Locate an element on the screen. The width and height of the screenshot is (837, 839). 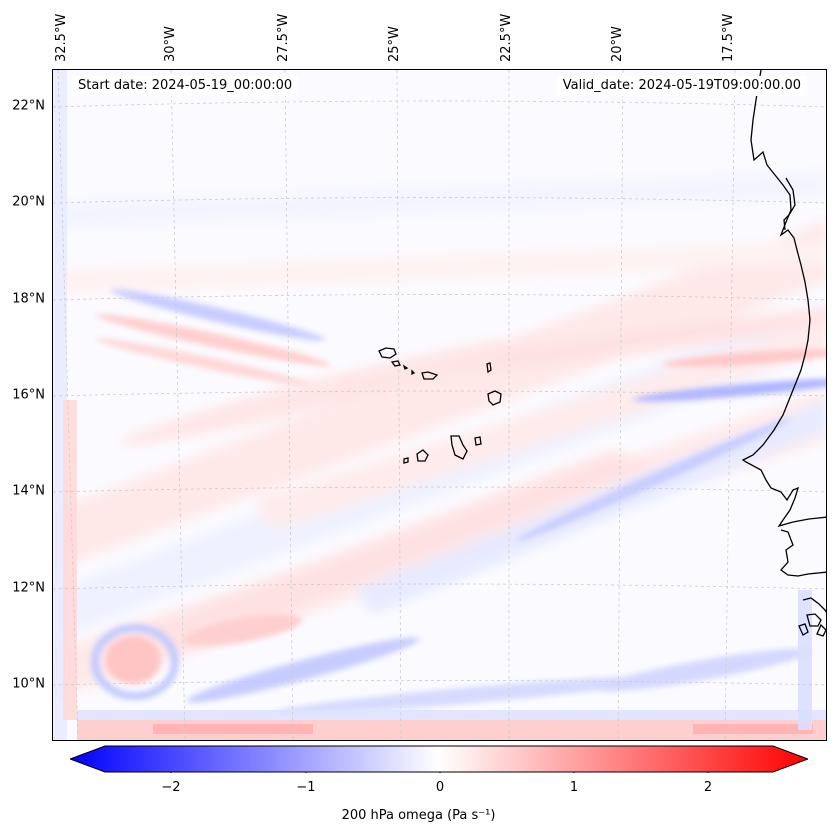
colorbar is located at coordinates (439, 759).